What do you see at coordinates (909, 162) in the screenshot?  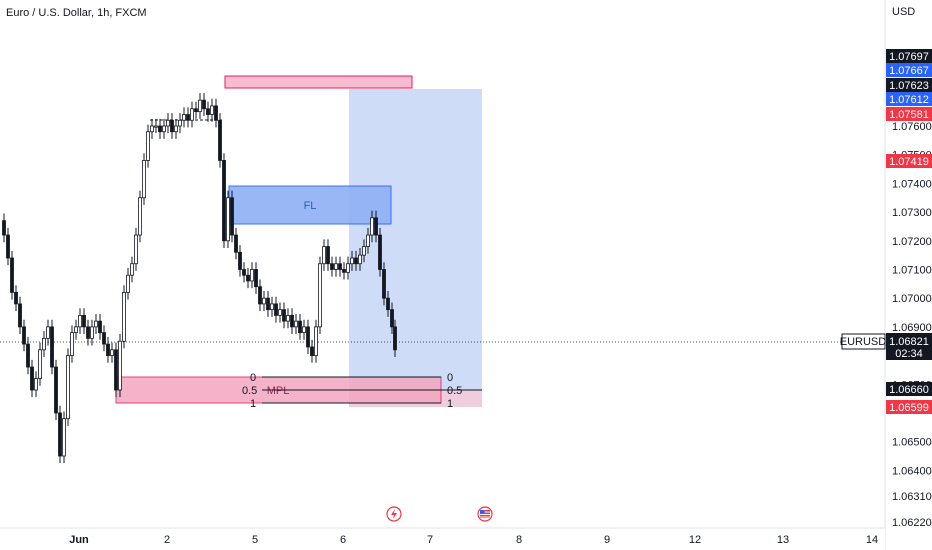 I see `price-badge-value: 1.07419` at bounding box center [909, 162].